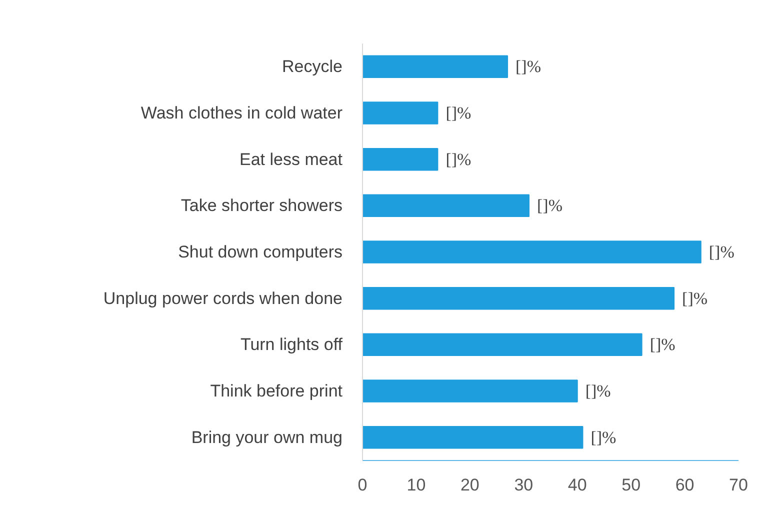  Describe the element at coordinates (267, 437) in the screenshot. I see `y-tick-label: Bring your own mug` at that location.